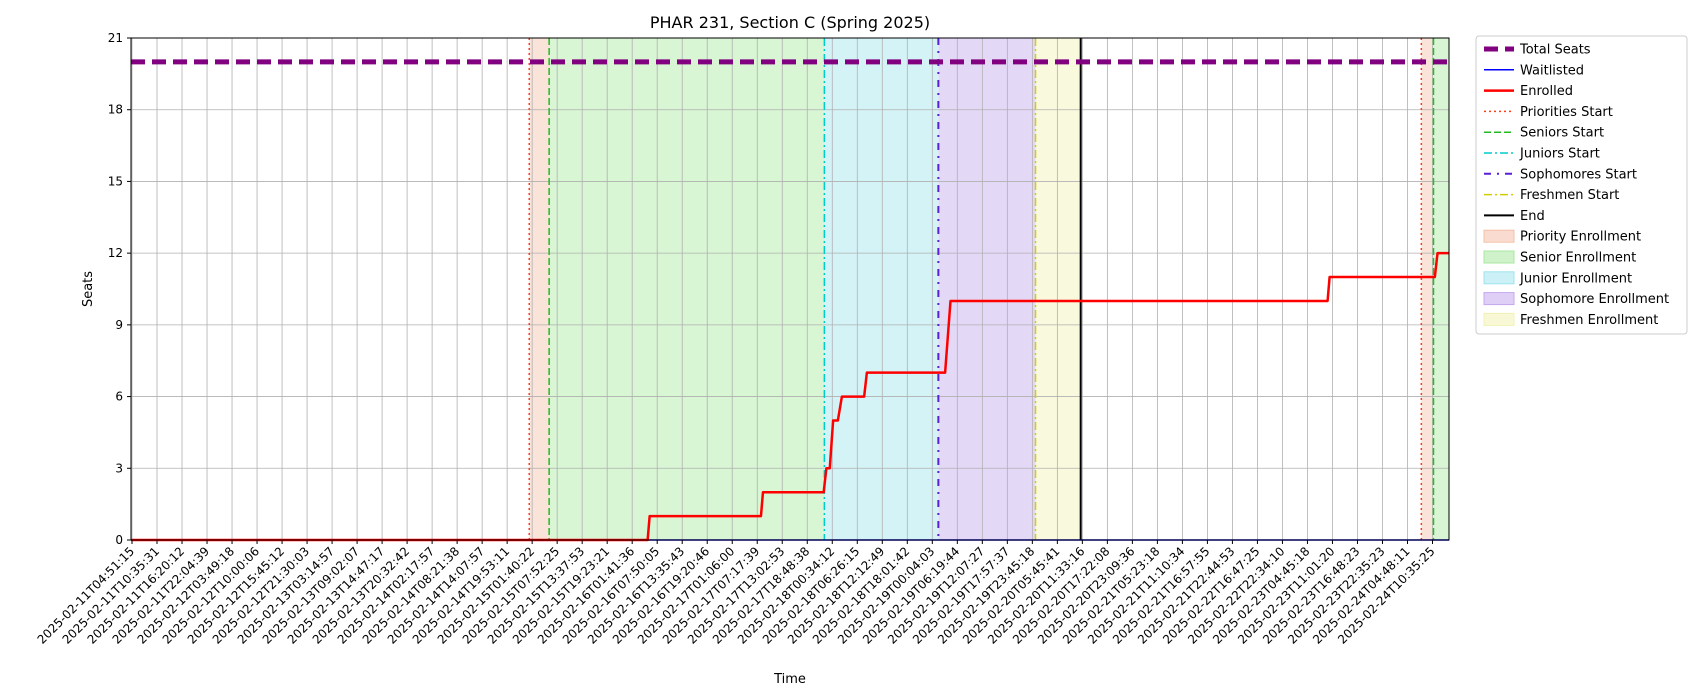 This screenshot has height=700, width=1700. What do you see at coordinates (115, 110) in the screenshot?
I see `y-tick-label: 18` at bounding box center [115, 110].